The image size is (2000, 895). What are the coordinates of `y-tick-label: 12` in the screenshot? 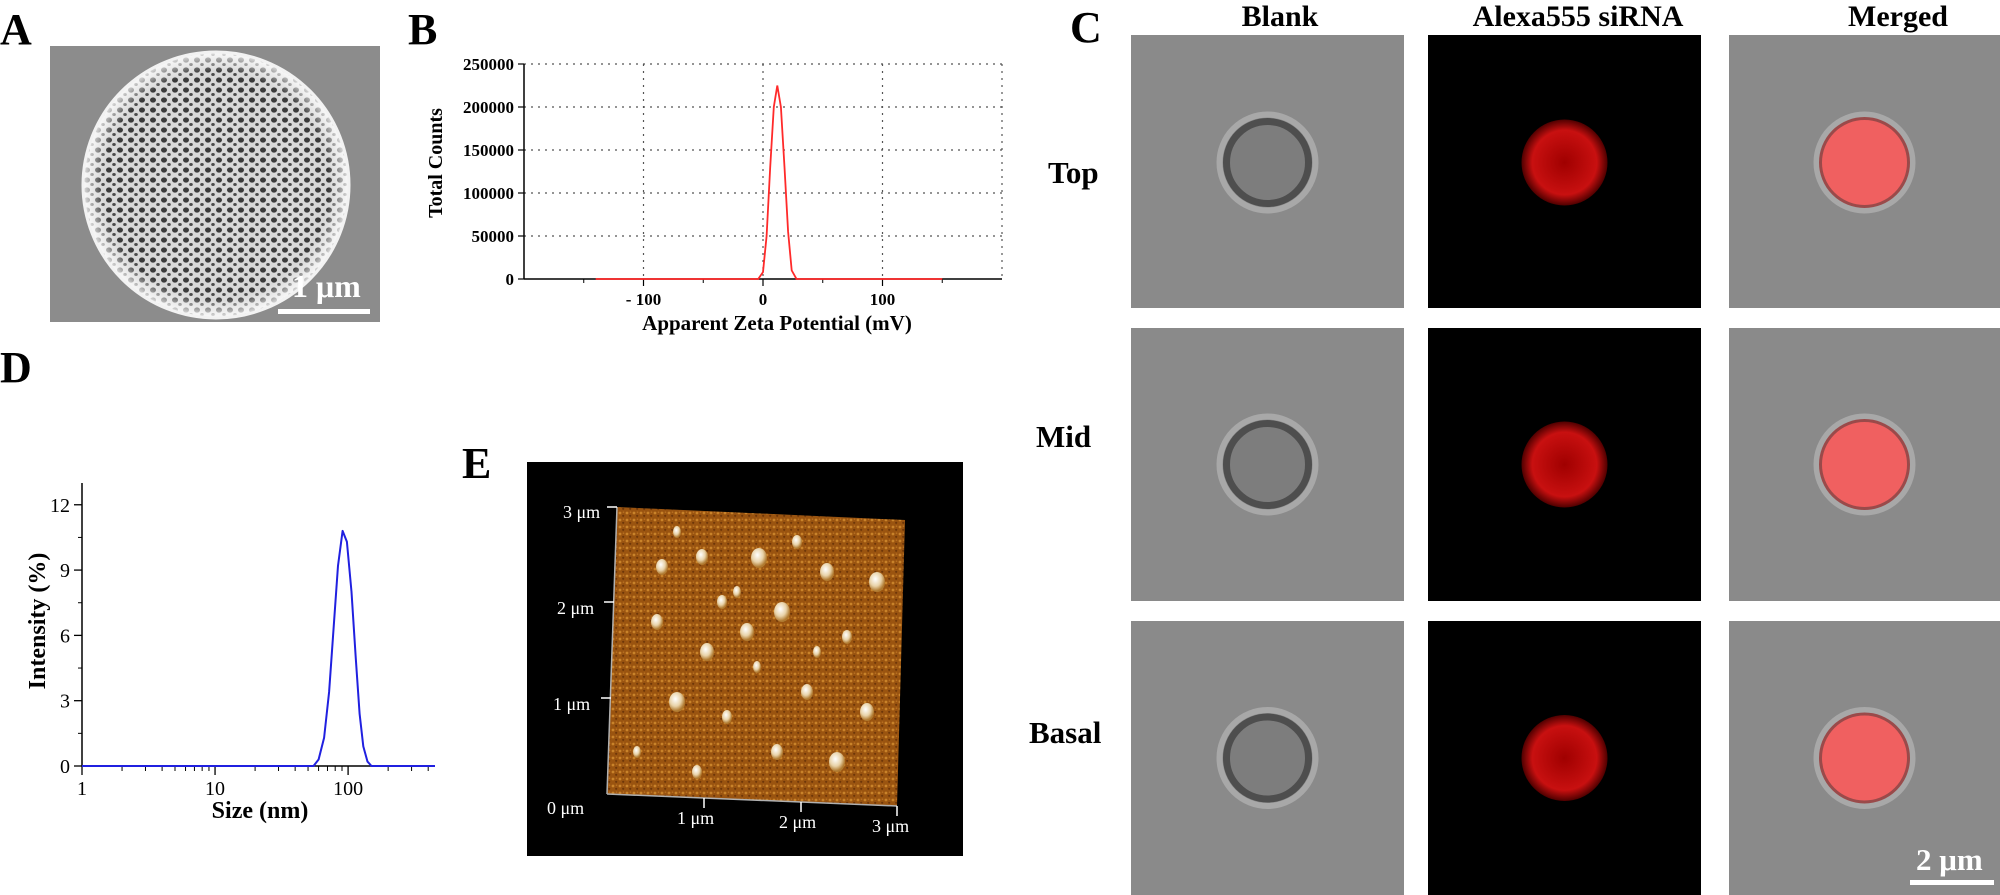 It's located at (60, 506).